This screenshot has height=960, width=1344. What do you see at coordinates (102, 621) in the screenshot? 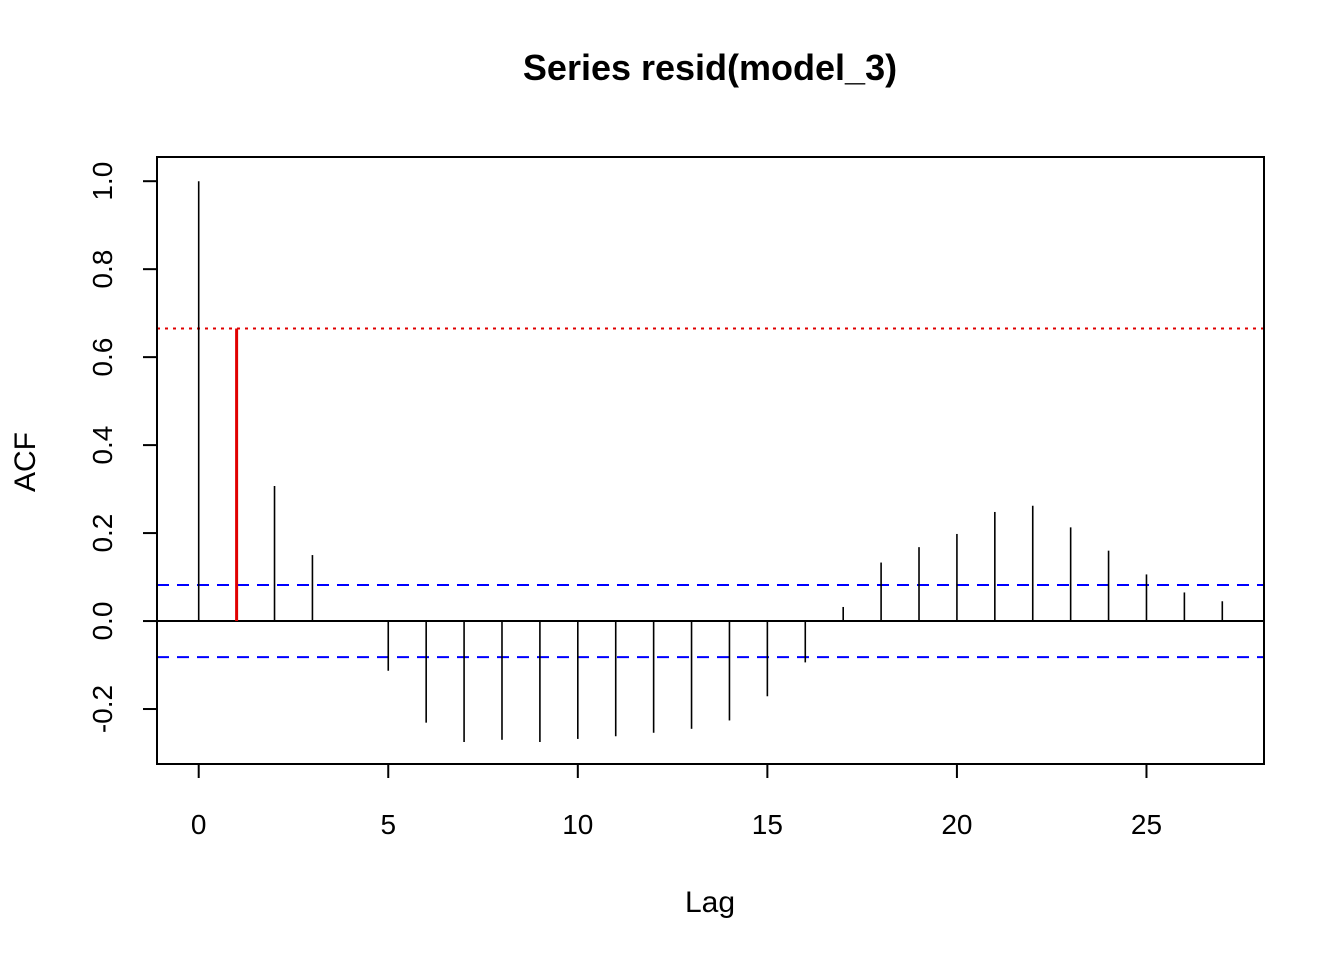
I see `y-tick-label-0: 0.0` at bounding box center [102, 621].